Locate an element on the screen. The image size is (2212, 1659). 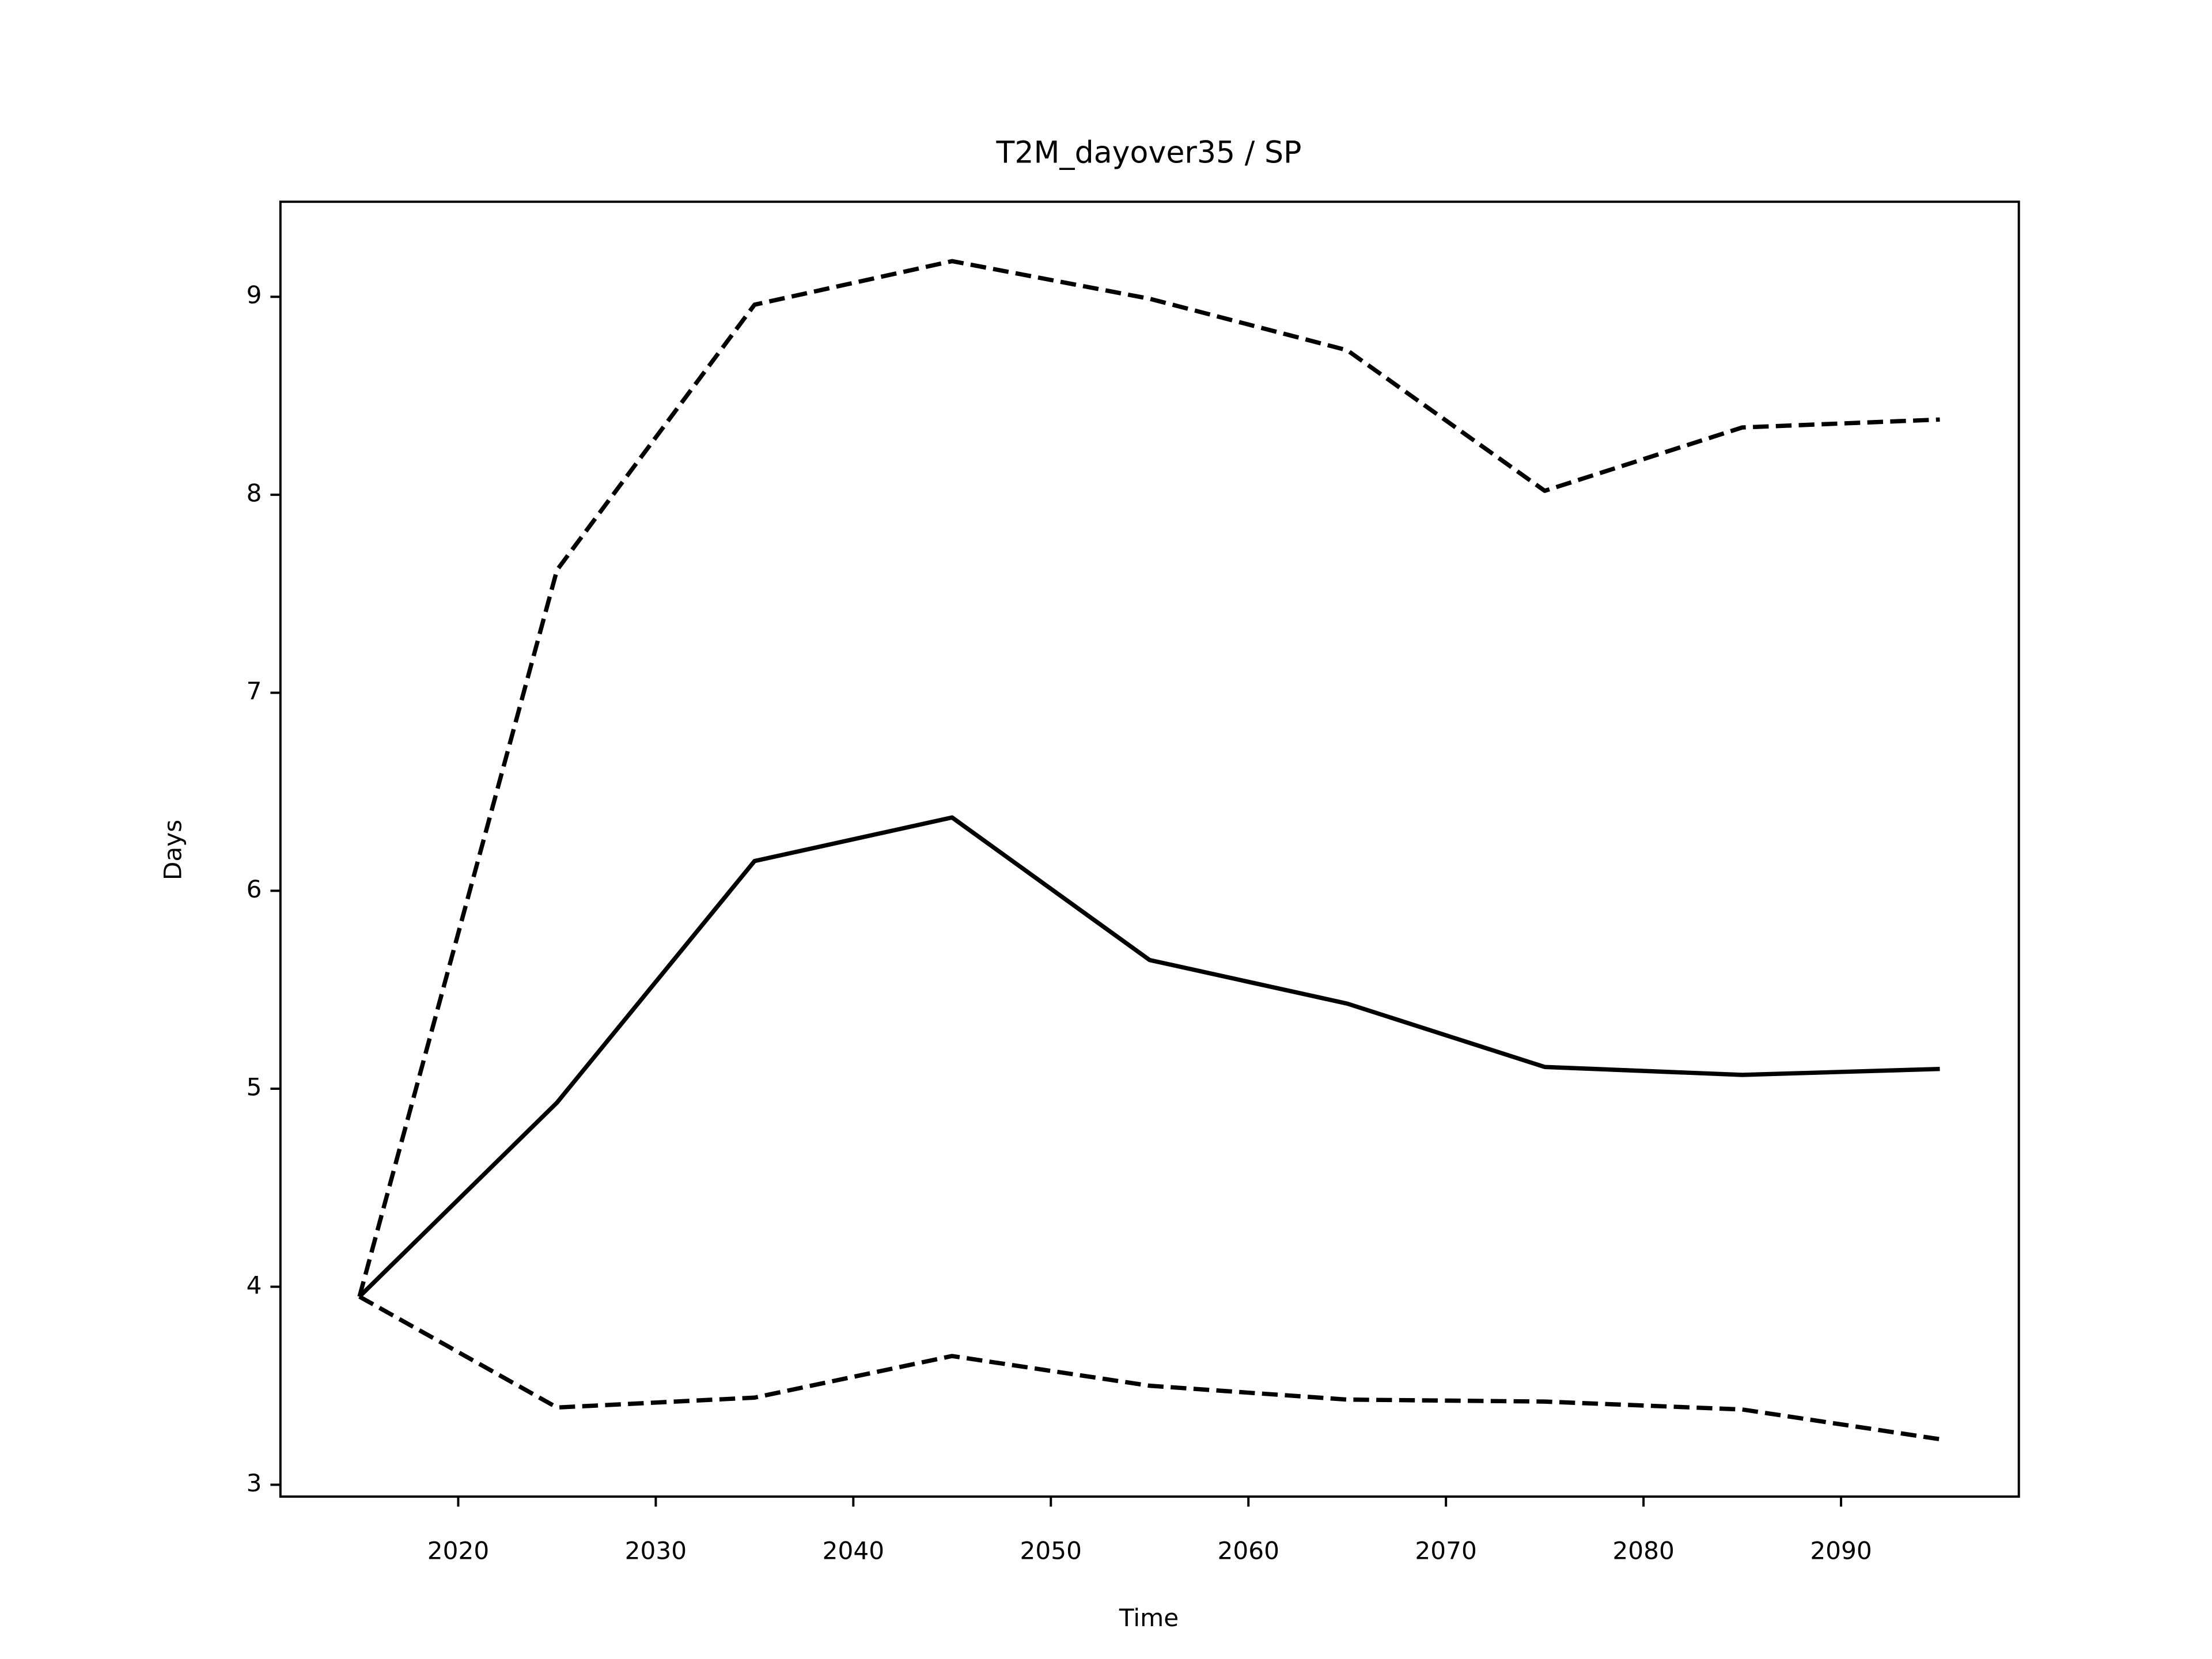
y-tick-label: 5 is located at coordinates (254, 1087).